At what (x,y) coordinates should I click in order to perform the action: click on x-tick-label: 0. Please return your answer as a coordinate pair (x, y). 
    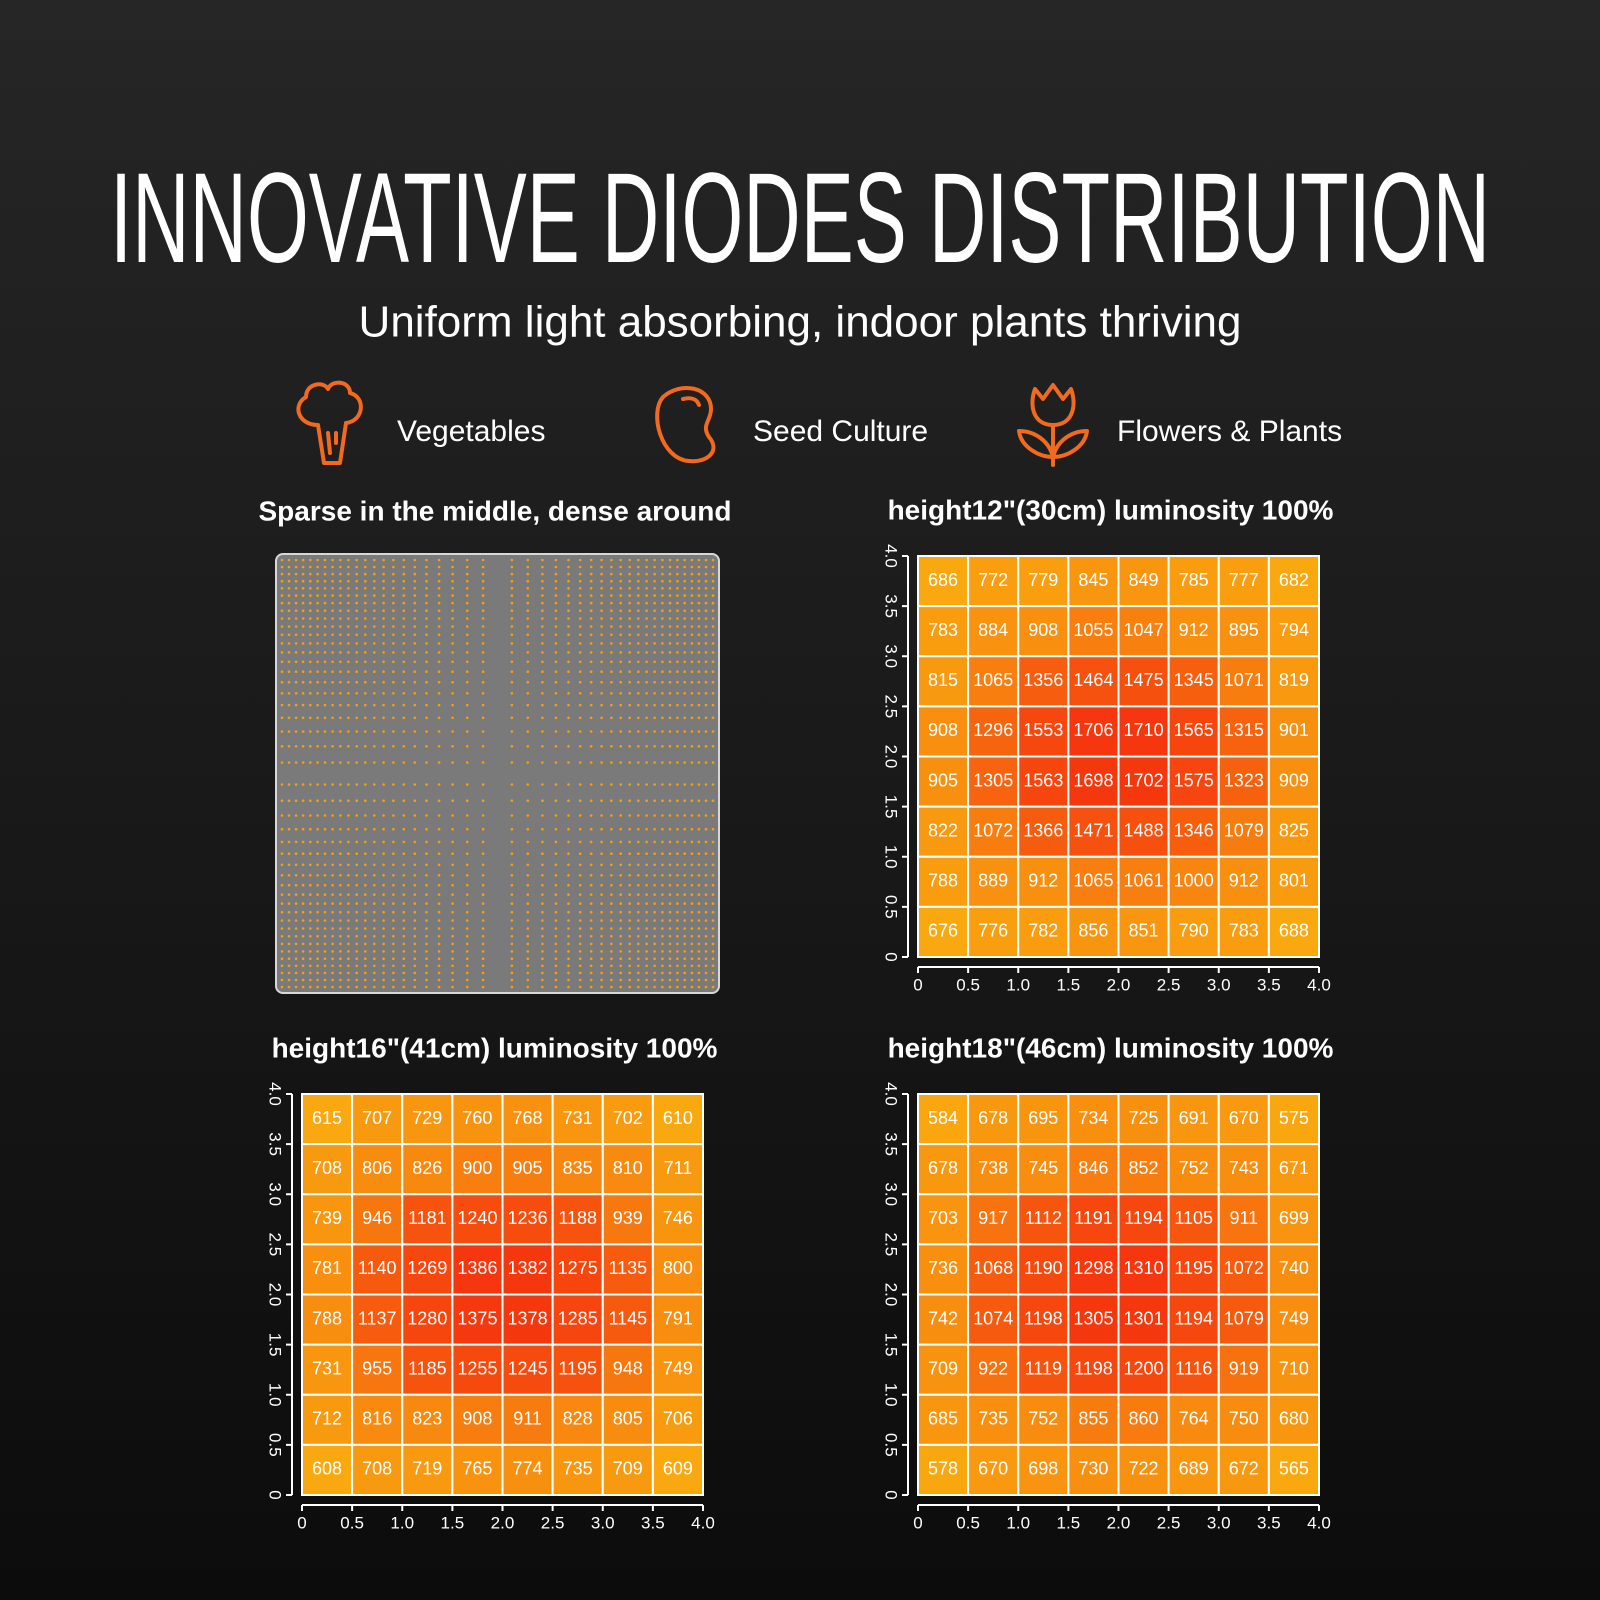
    Looking at the image, I should click on (301, 1522).